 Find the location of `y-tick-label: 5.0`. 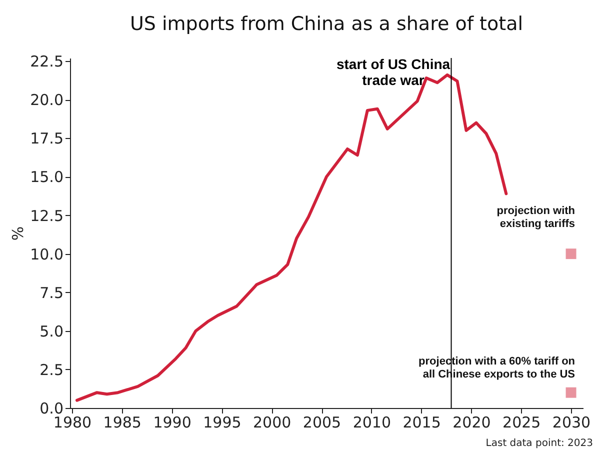

y-tick-label: 5.0 is located at coordinates (52, 331).